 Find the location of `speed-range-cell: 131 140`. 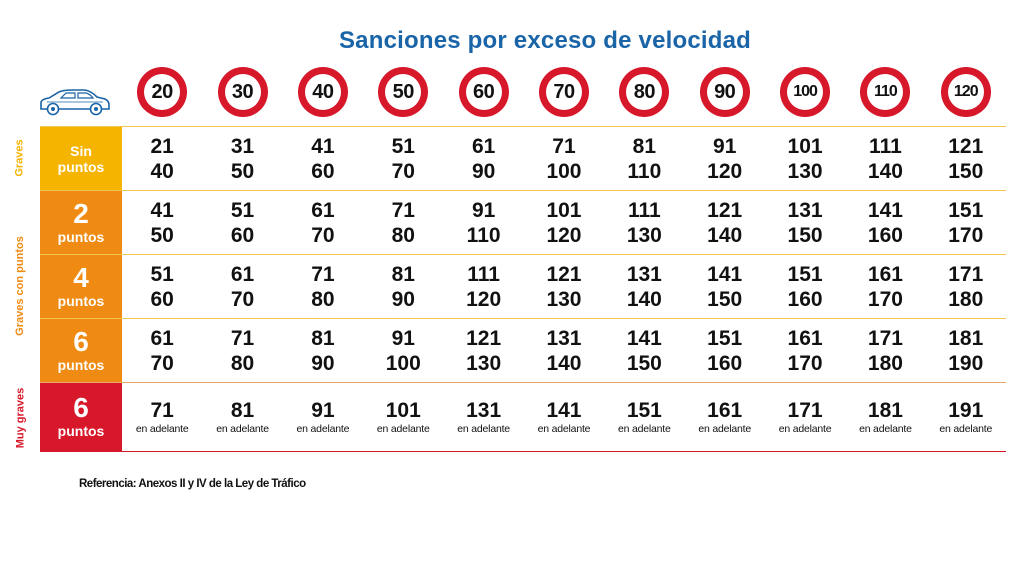

speed-range-cell: 131 140 is located at coordinates (564, 350).